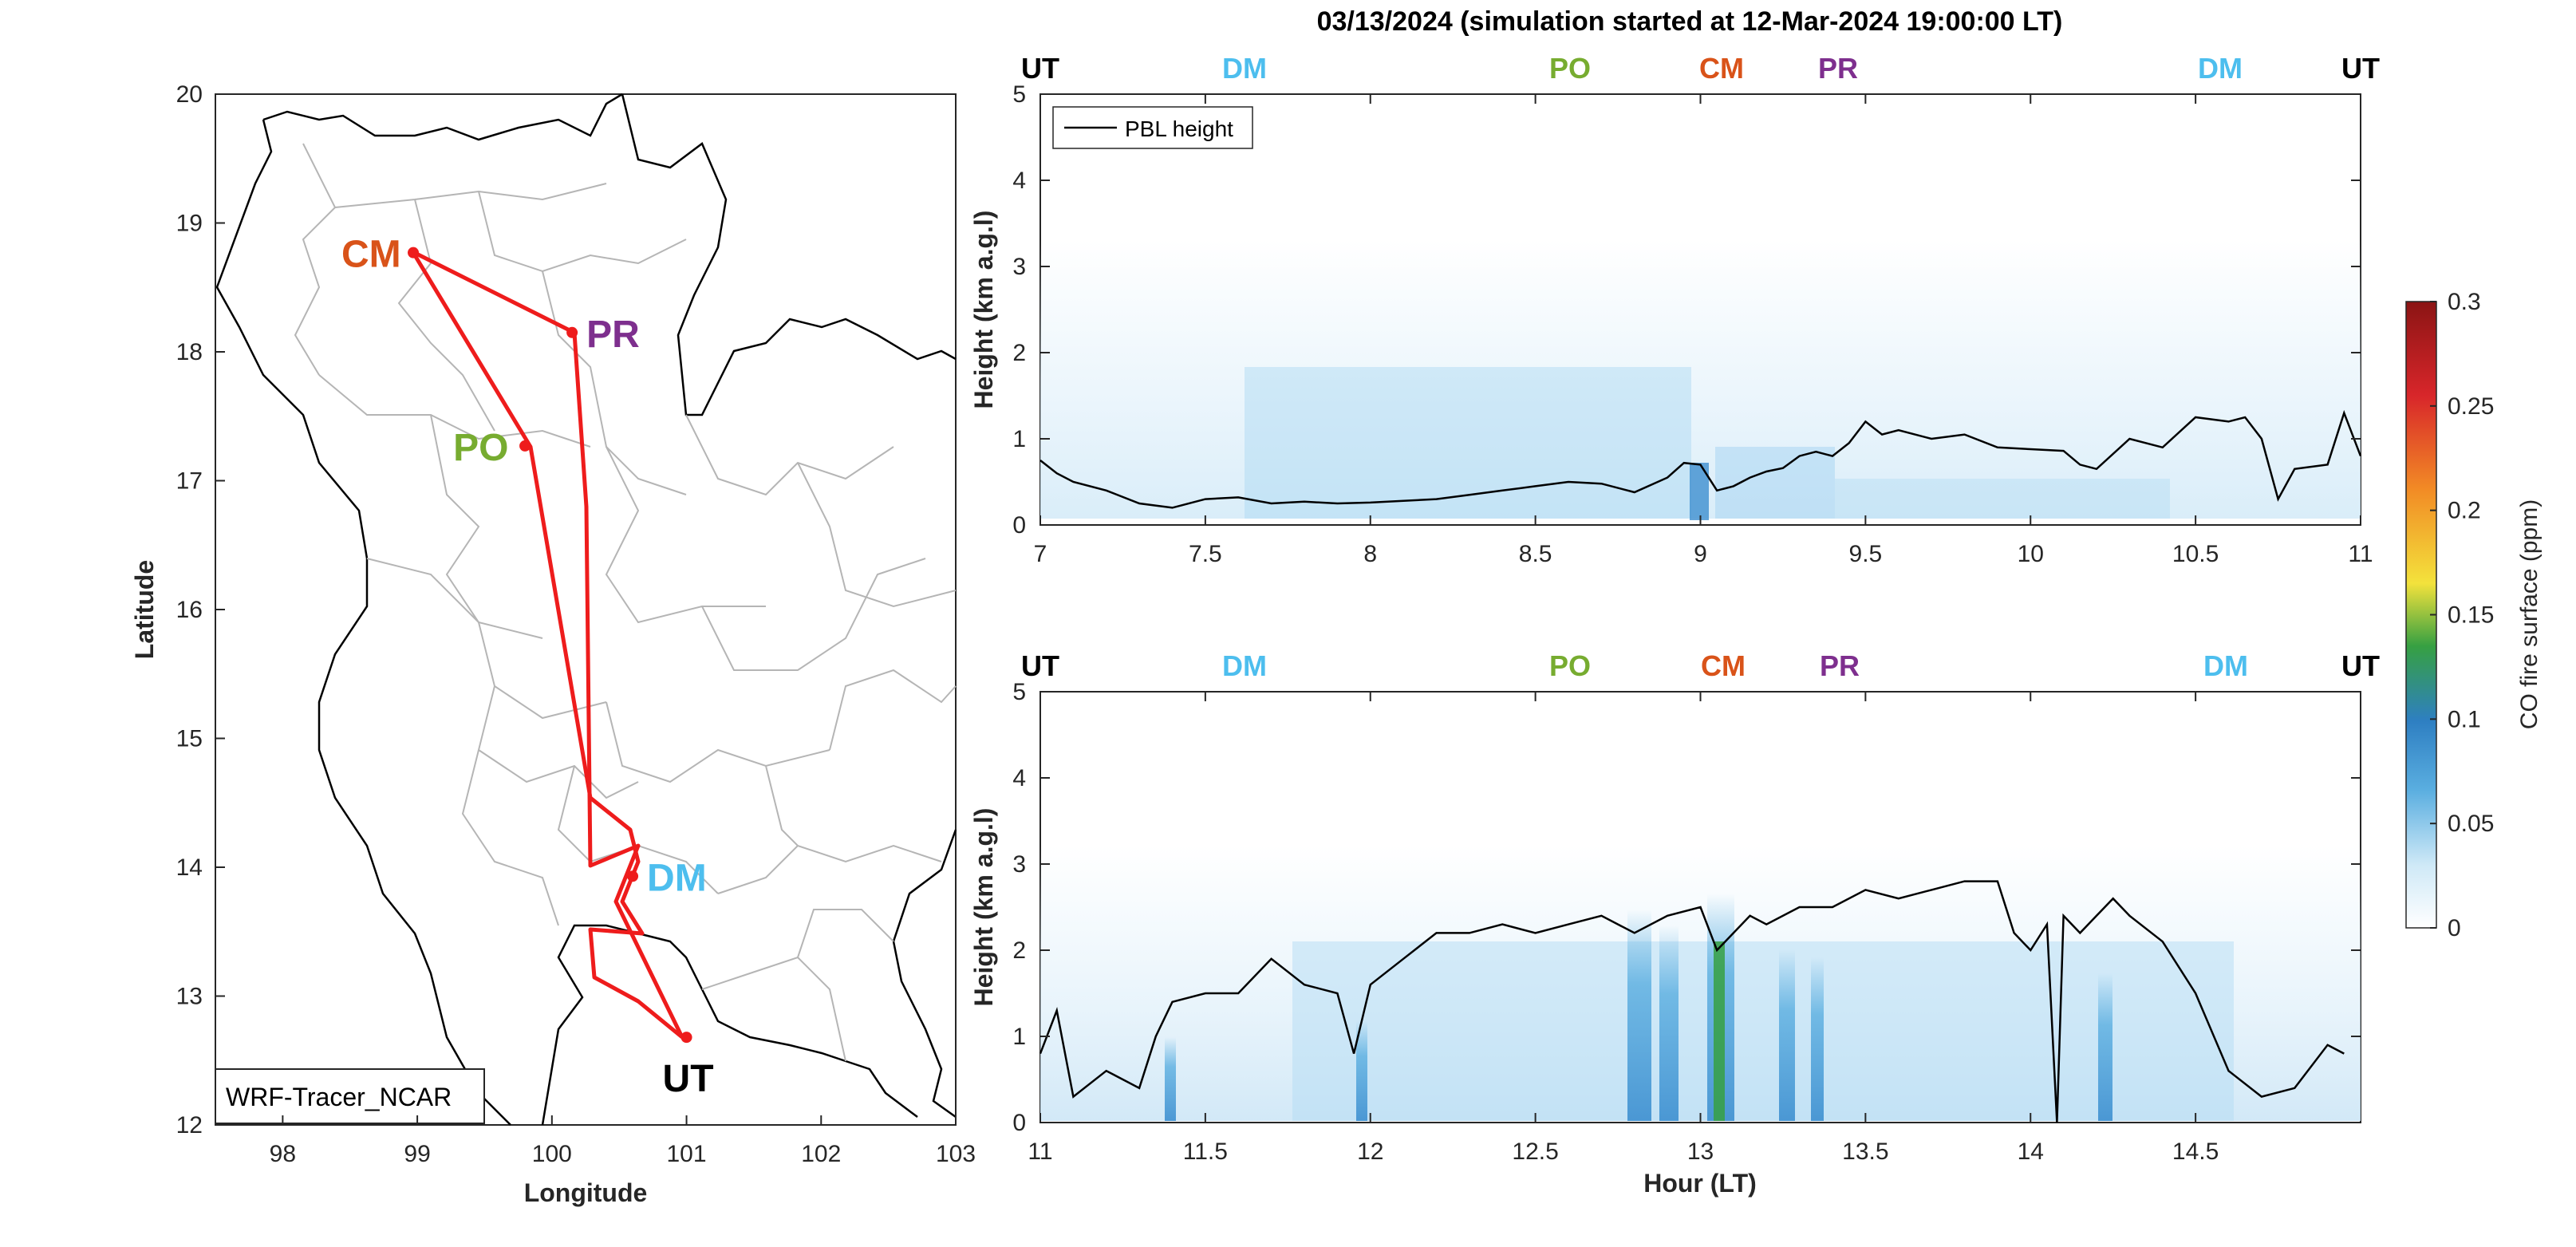 Image resolution: width=2576 pixels, height=1247 pixels. What do you see at coordinates (144, 610) in the screenshot?
I see `map-ylabel: Latitude` at bounding box center [144, 610].